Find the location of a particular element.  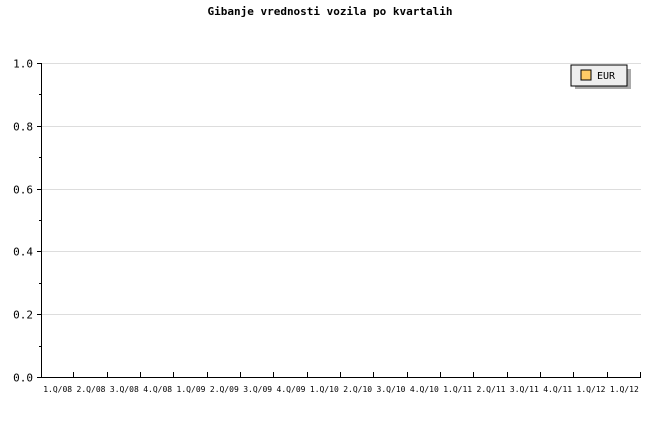

x-tick-label: 1.Q/11 is located at coordinates (457, 389).